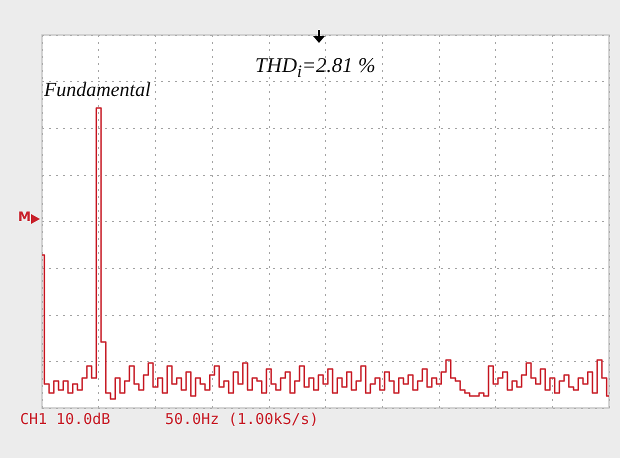 The height and width of the screenshot is (458, 620). What do you see at coordinates (65, 419) in the screenshot?
I see `text: CH1 10.0dB` at bounding box center [65, 419].